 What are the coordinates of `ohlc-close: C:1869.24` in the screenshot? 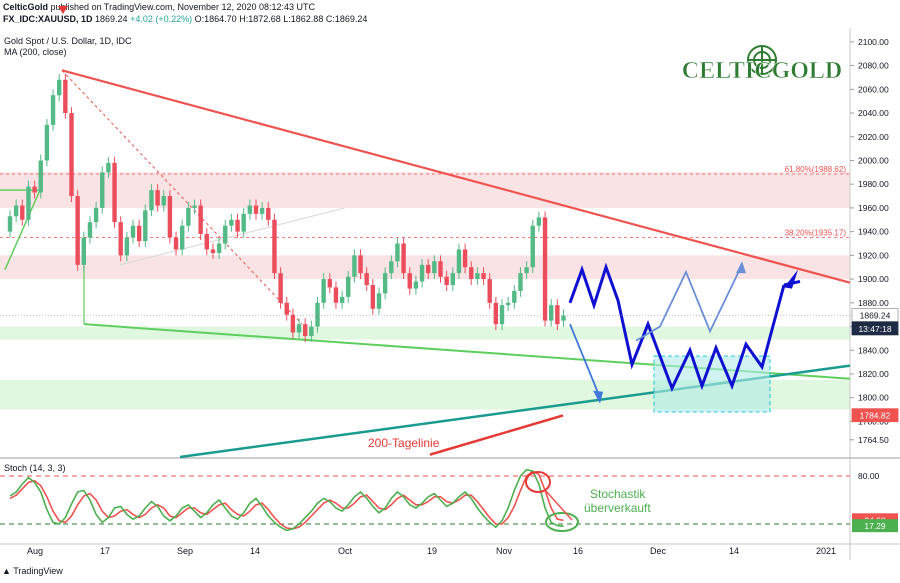 It's located at (346, 19).